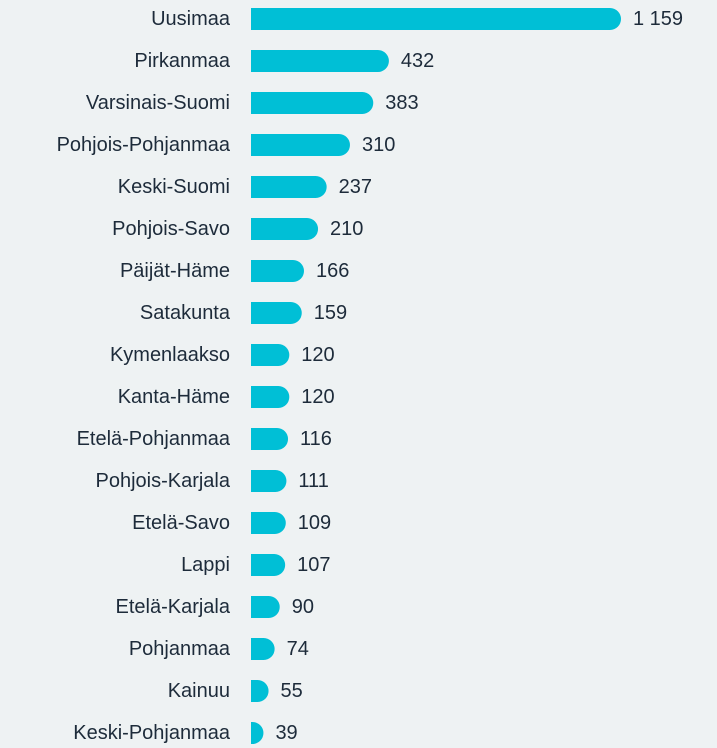  I want to click on category-label: Pohjanmaa, so click(180, 649).